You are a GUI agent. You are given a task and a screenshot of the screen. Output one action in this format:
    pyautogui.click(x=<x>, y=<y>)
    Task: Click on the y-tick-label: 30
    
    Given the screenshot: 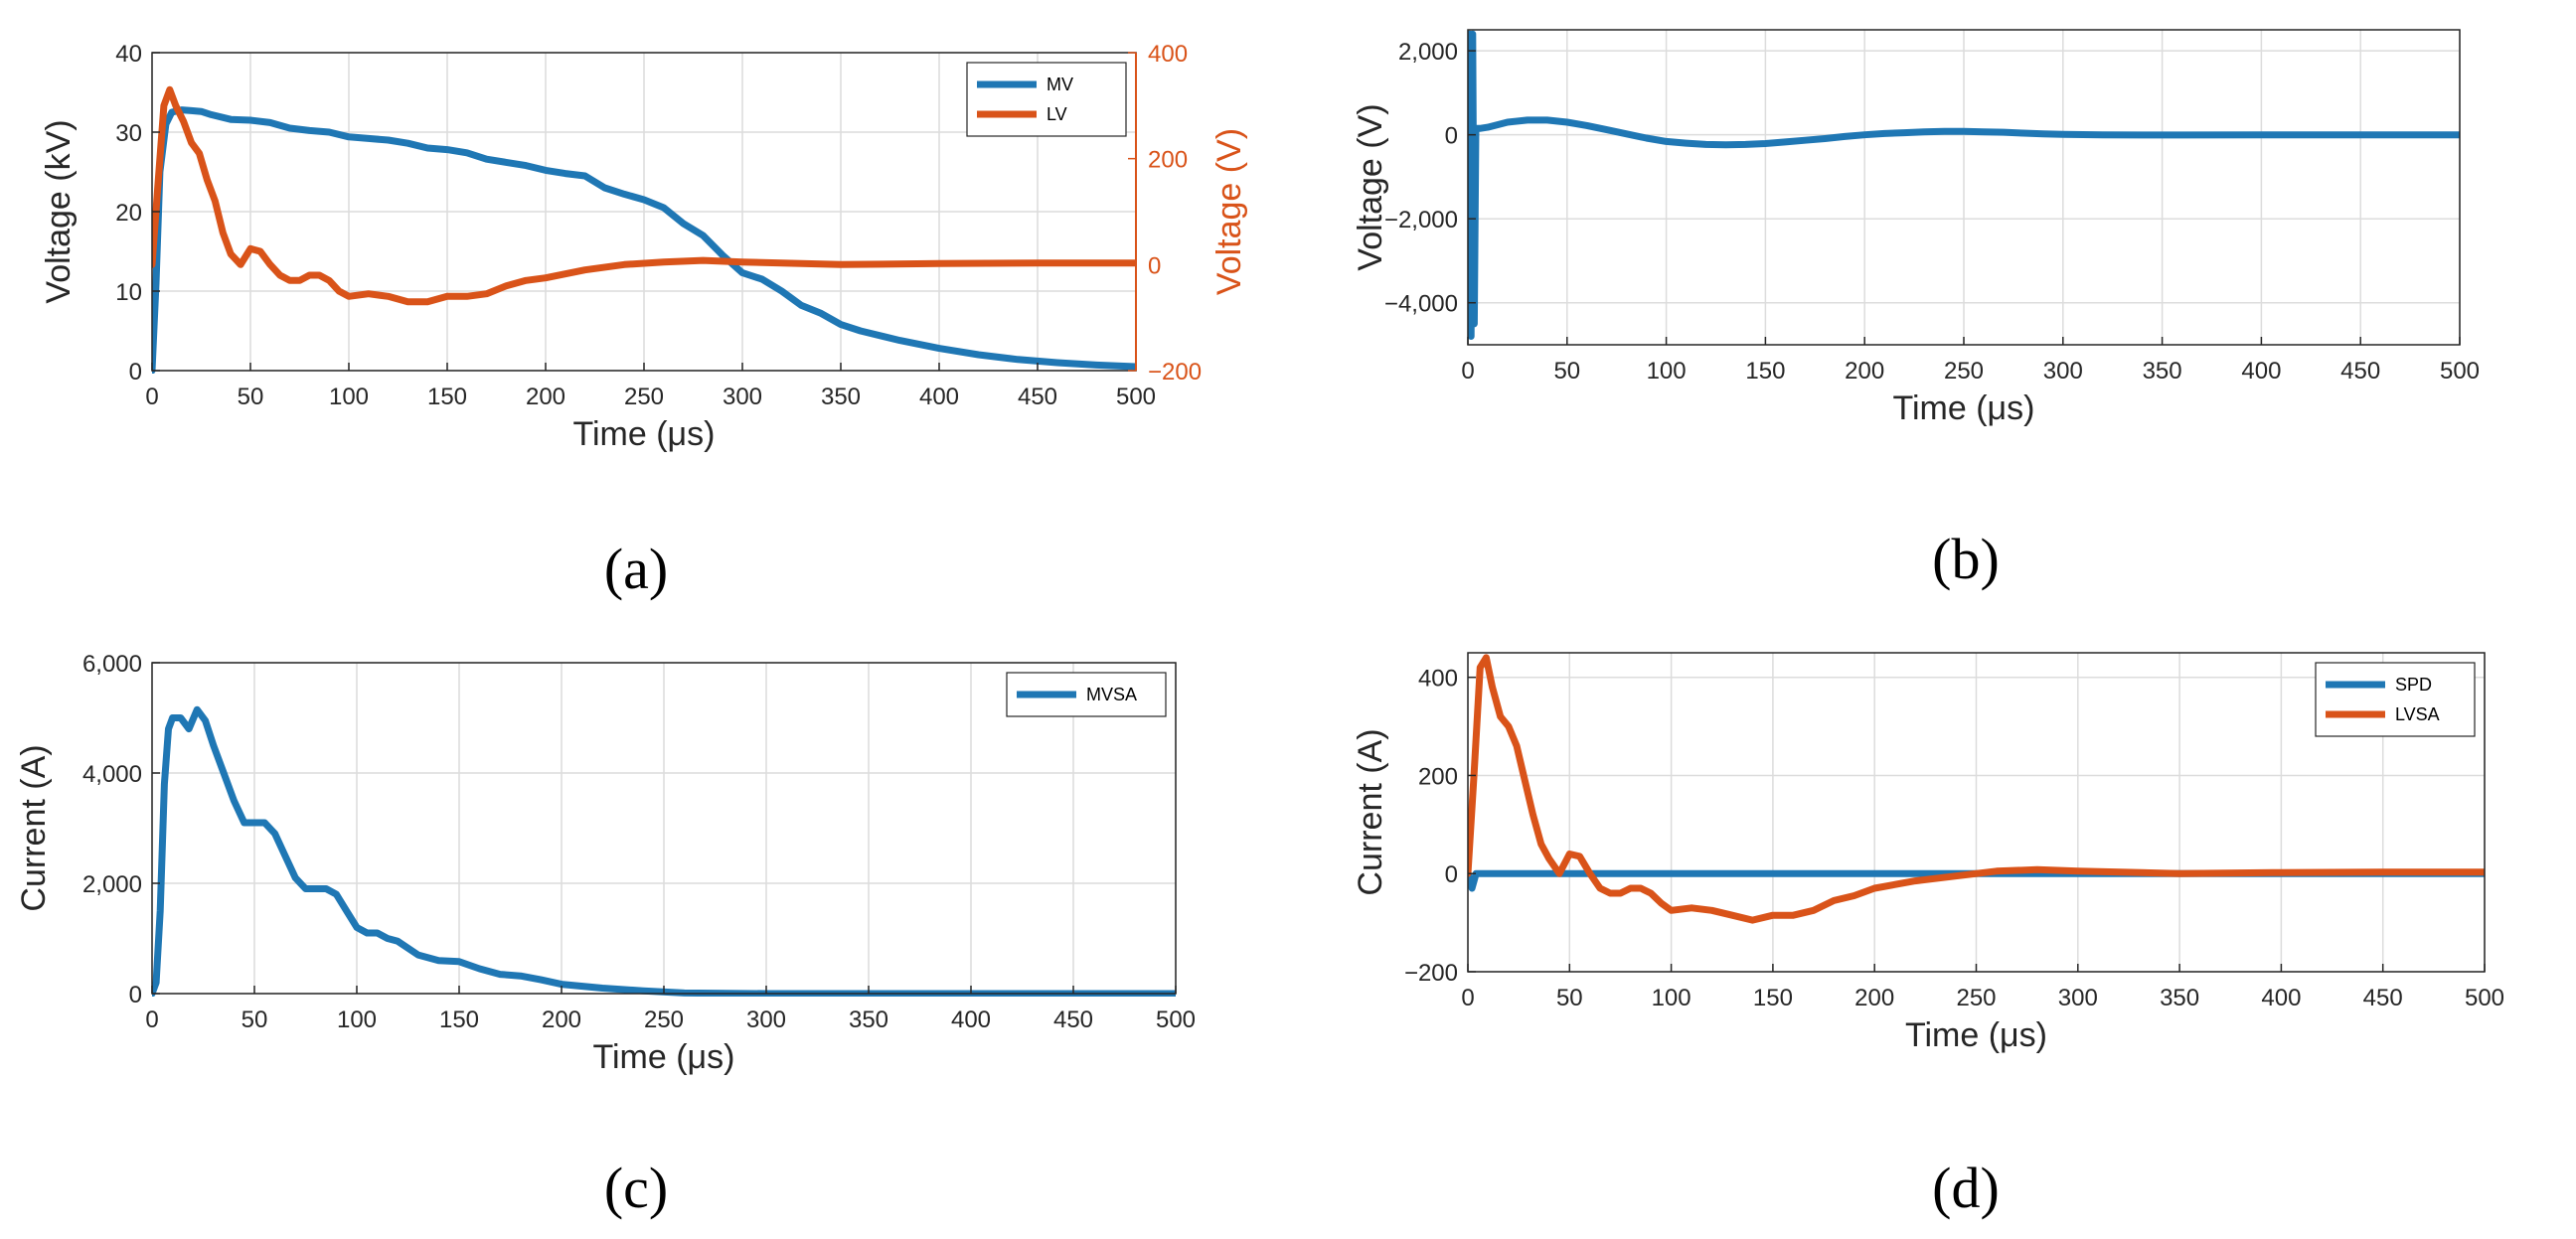 What is the action you would take?
    pyautogui.click(x=128, y=133)
    